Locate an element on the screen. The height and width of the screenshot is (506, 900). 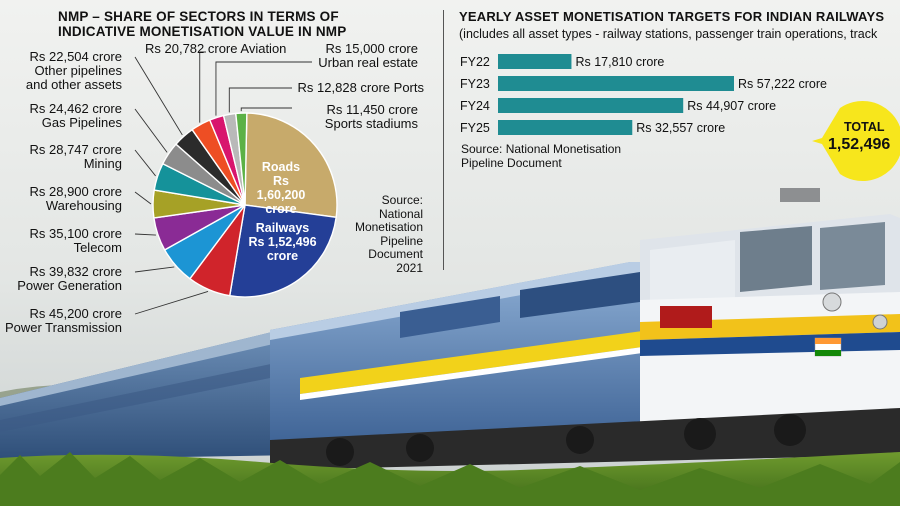
total-badge: TOTAL 1,52,496 is located at coordinates (854, 141).